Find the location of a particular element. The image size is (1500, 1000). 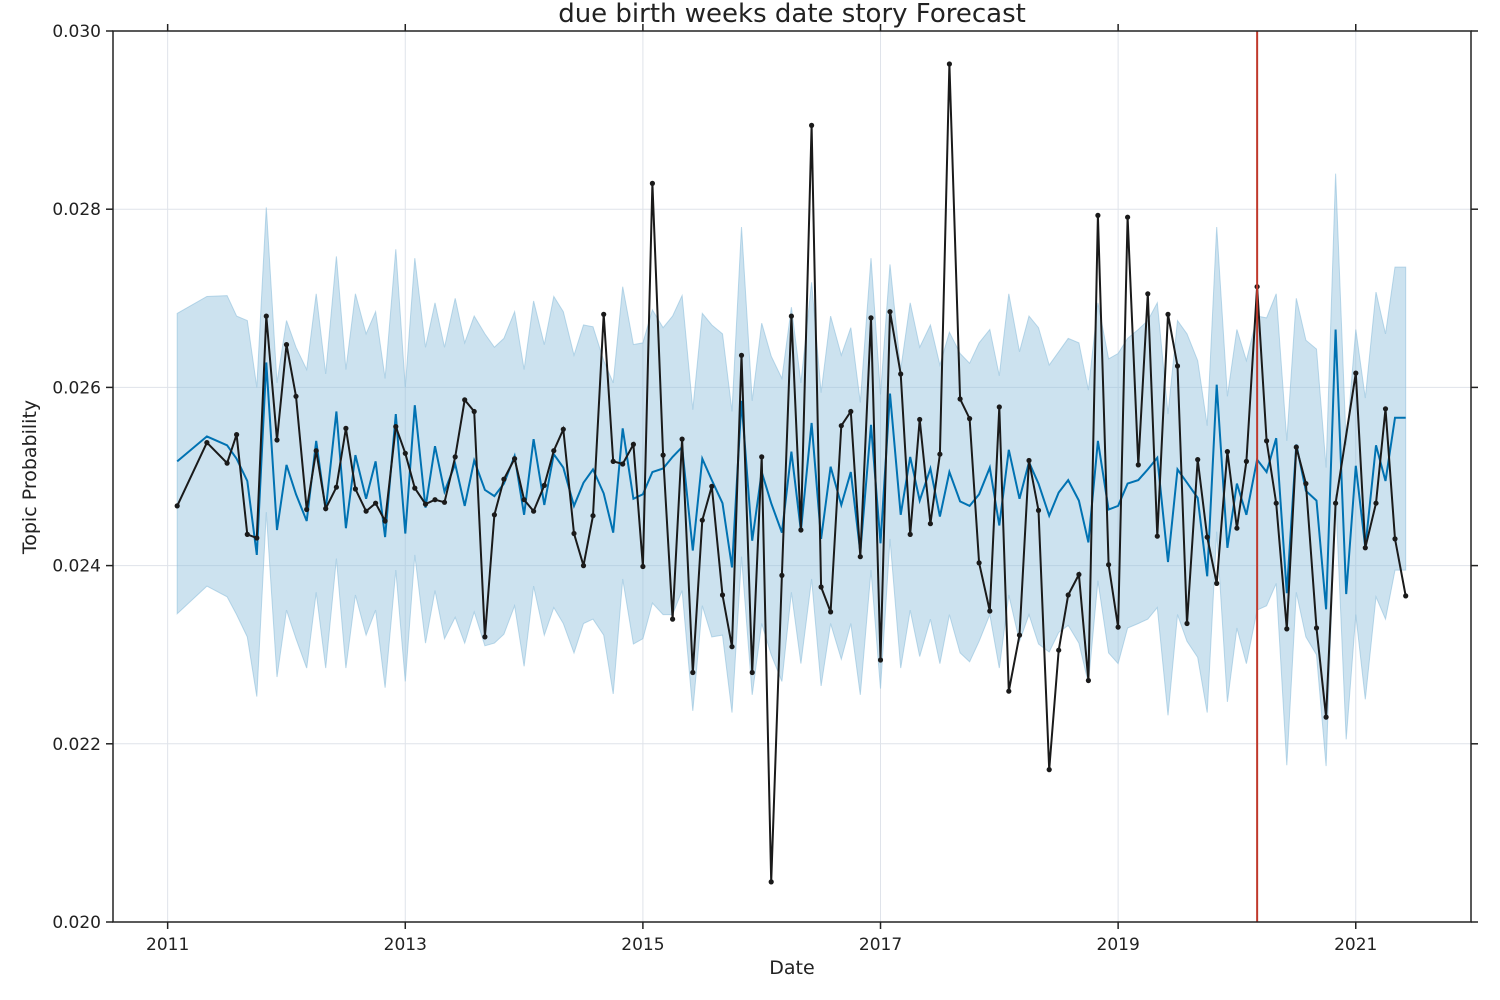

x-tick-label: 2011 is located at coordinates (167, 945).